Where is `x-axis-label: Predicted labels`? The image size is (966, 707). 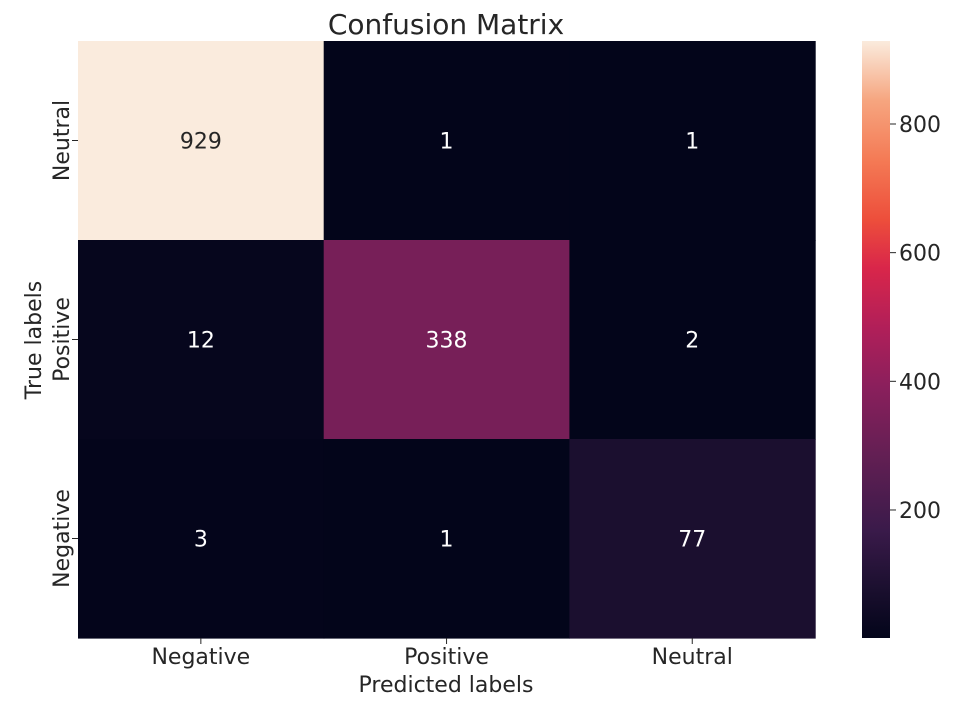
x-axis-label: Predicted labels is located at coordinates (446, 685).